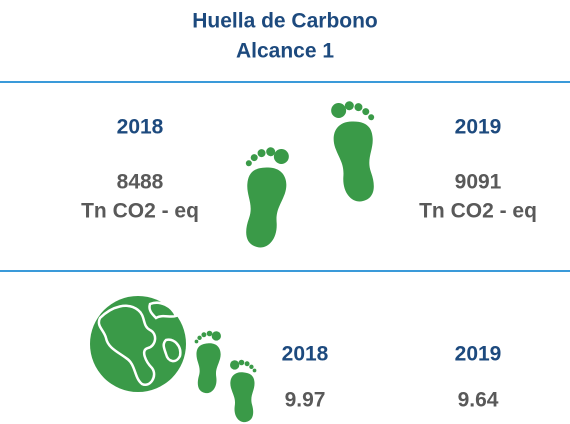  I want to click on value: 8488, so click(140, 182).